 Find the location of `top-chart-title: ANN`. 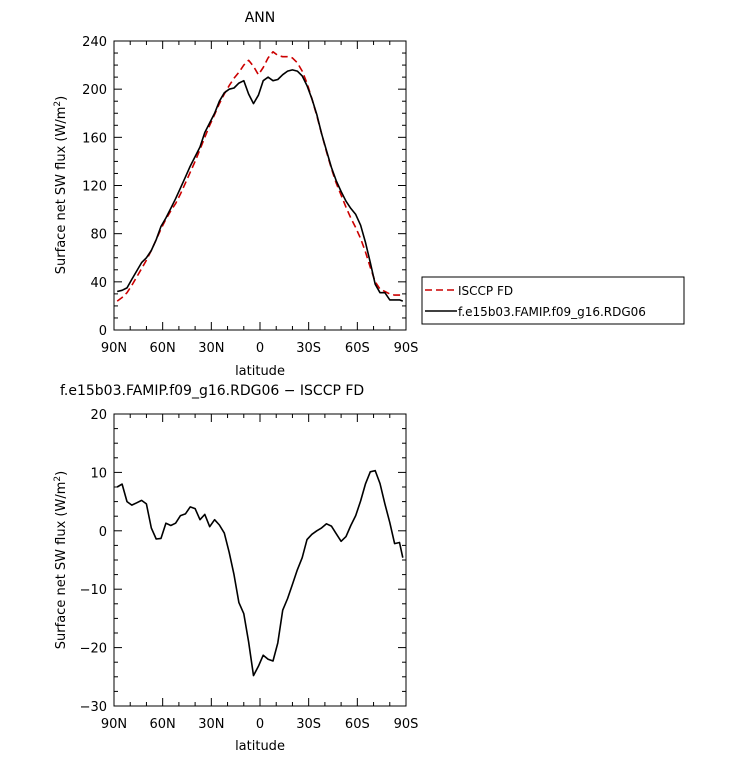

top-chart-title: ANN is located at coordinates (260, 18).